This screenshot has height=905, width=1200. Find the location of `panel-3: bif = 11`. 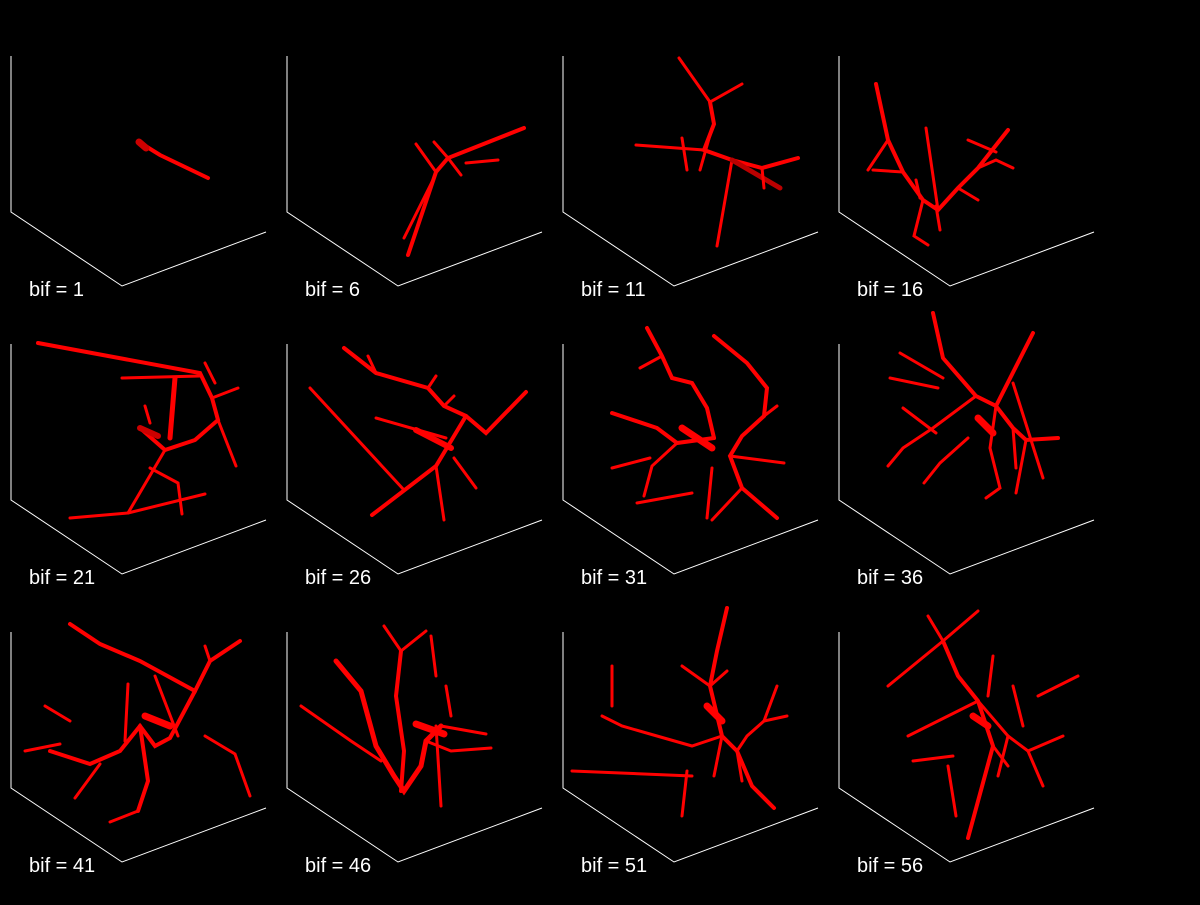

panel-3: bif = 11 is located at coordinates (690, 178).